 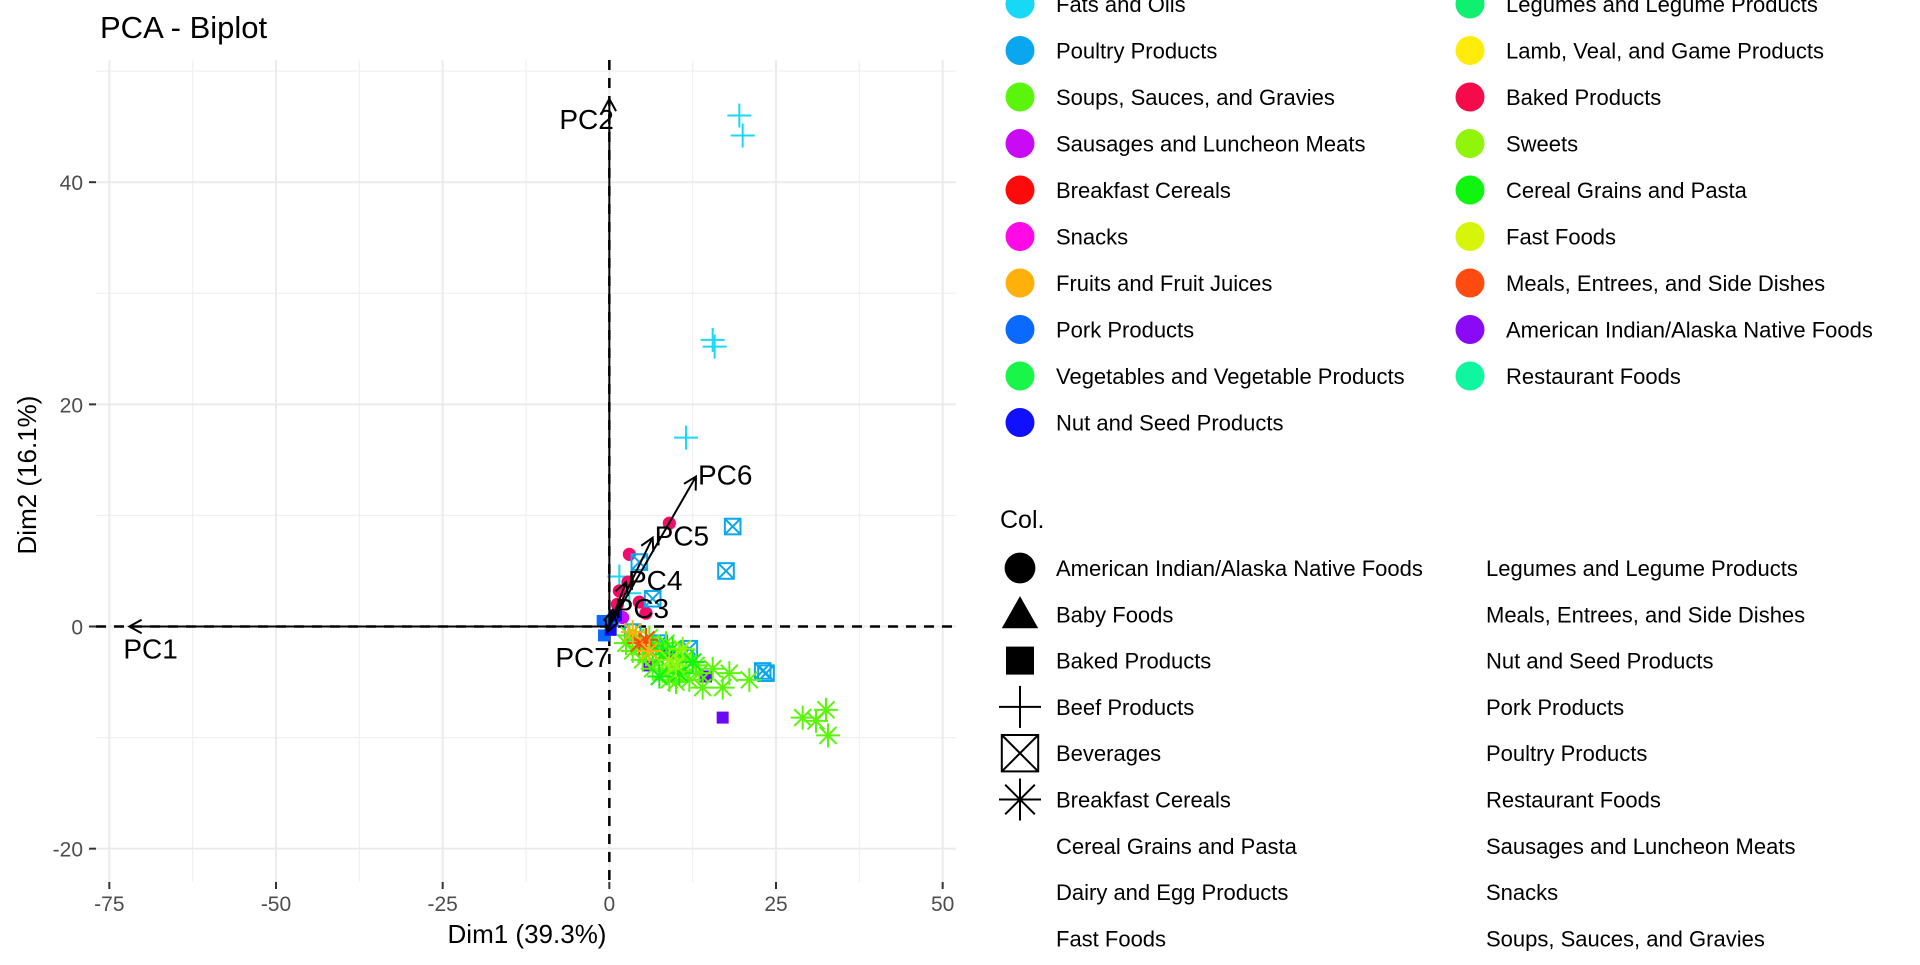 I want to click on color-legend-label: Fats and Oils, so click(x=1121, y=8).